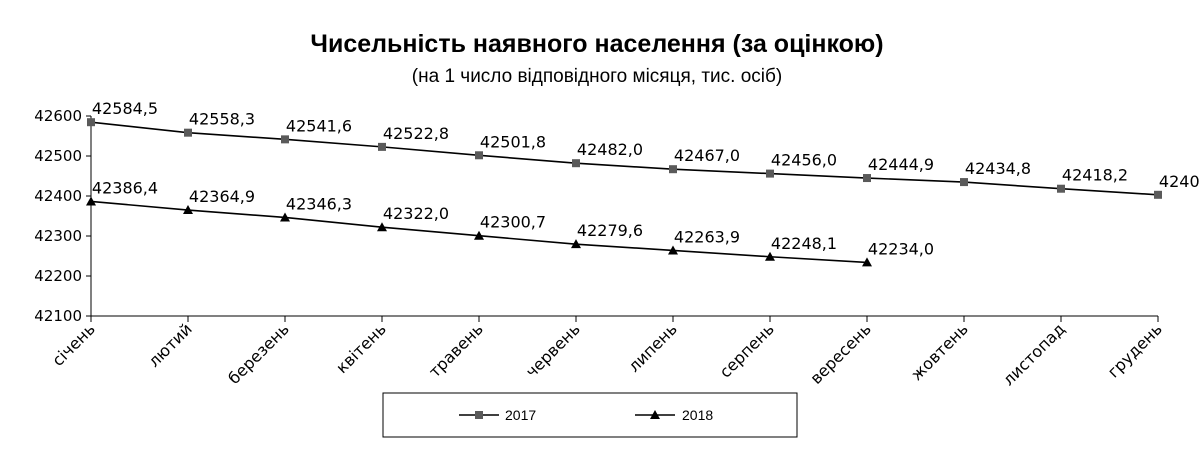 The image size is (1200, 458). Describe the element at coordinates (58, 276) in the screenshot. I see `y-tick-label: 42200` at that location.